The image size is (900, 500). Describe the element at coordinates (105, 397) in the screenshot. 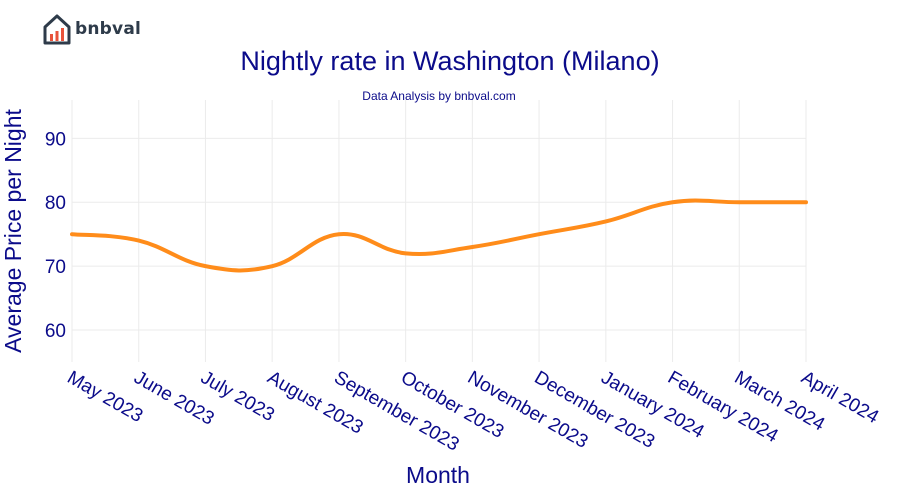

I see `x-tick-label: May 2023` at that location.